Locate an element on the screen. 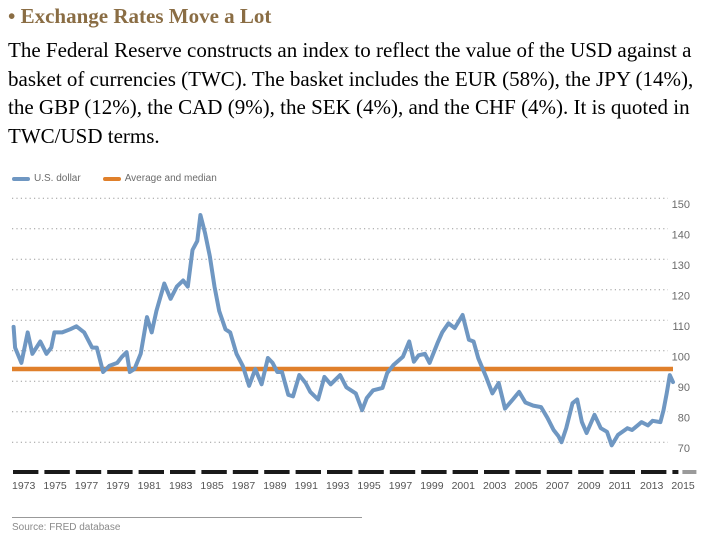 The width and height of the screenshot is (720, 540). y-tick-label-130: 130 is located at coordinates (681, 266).